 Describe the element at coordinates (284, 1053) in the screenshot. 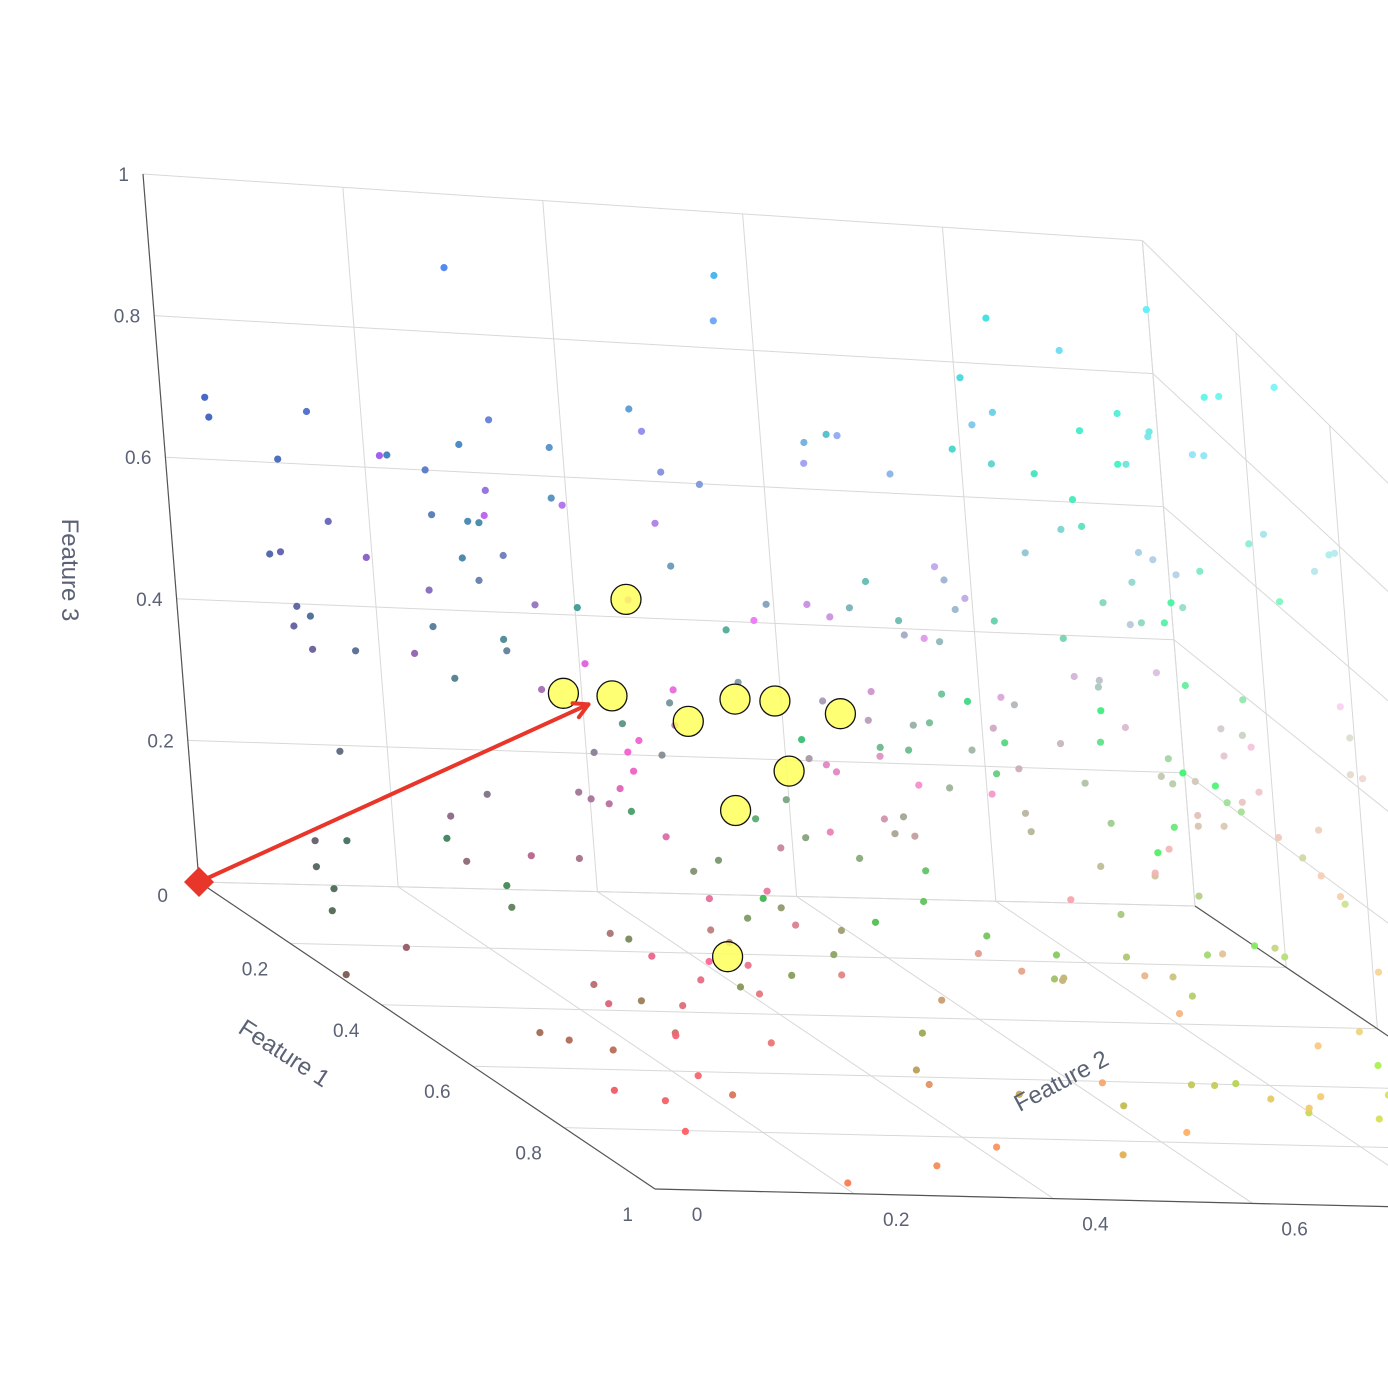

I see `feature-1-axis-title: Feature 1` at that location.